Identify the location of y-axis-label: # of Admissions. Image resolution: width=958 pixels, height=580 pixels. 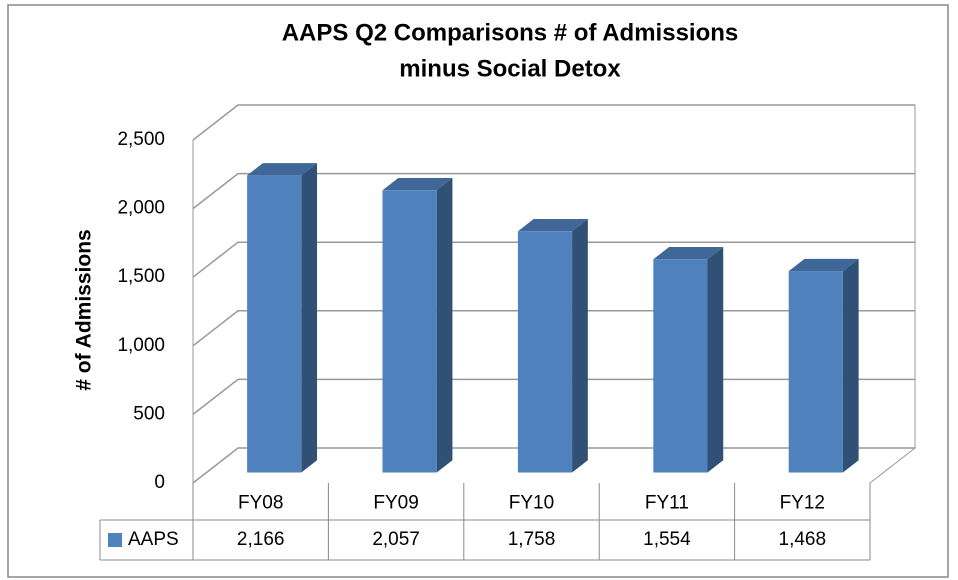
(84, 309).